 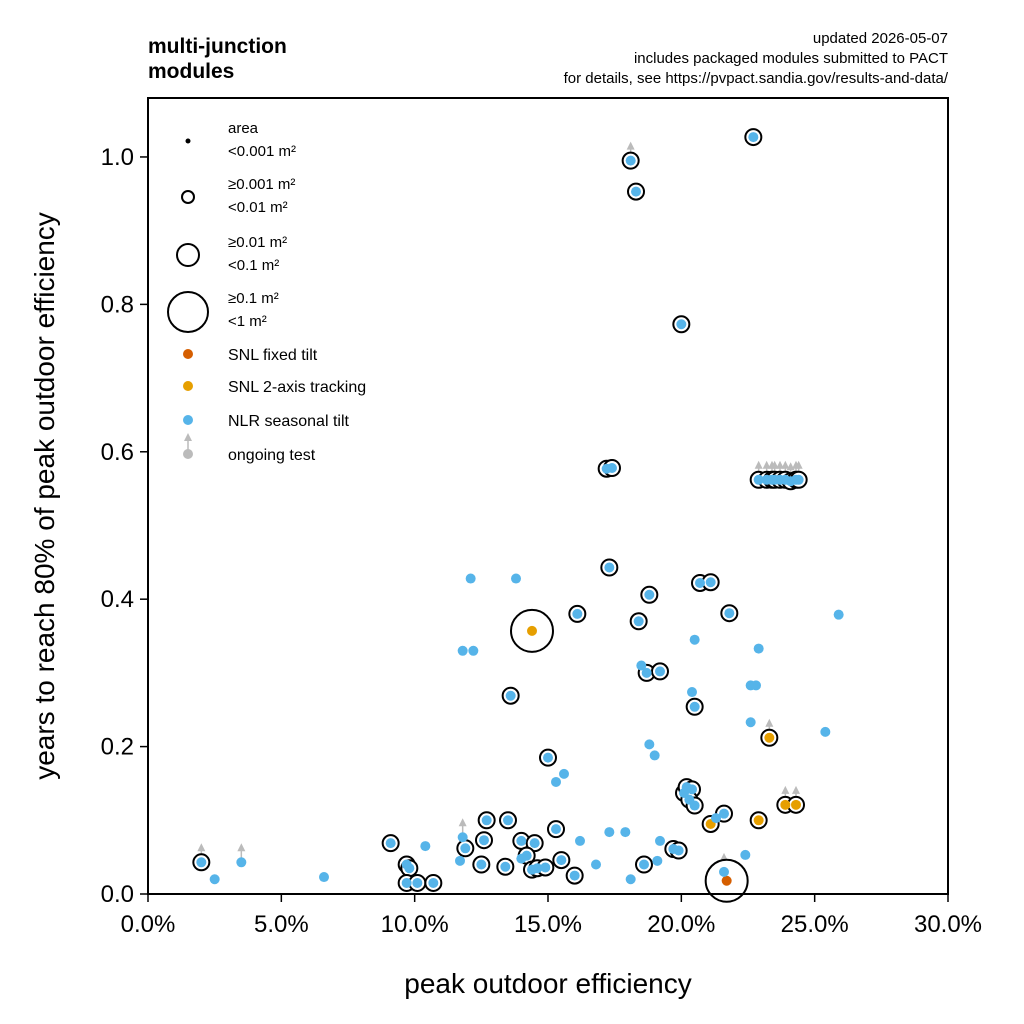 What do you see at coordinates (117, 157) in the screenshot?
I see `y-tick-label: 1.0` at bounding box center [117, 157].